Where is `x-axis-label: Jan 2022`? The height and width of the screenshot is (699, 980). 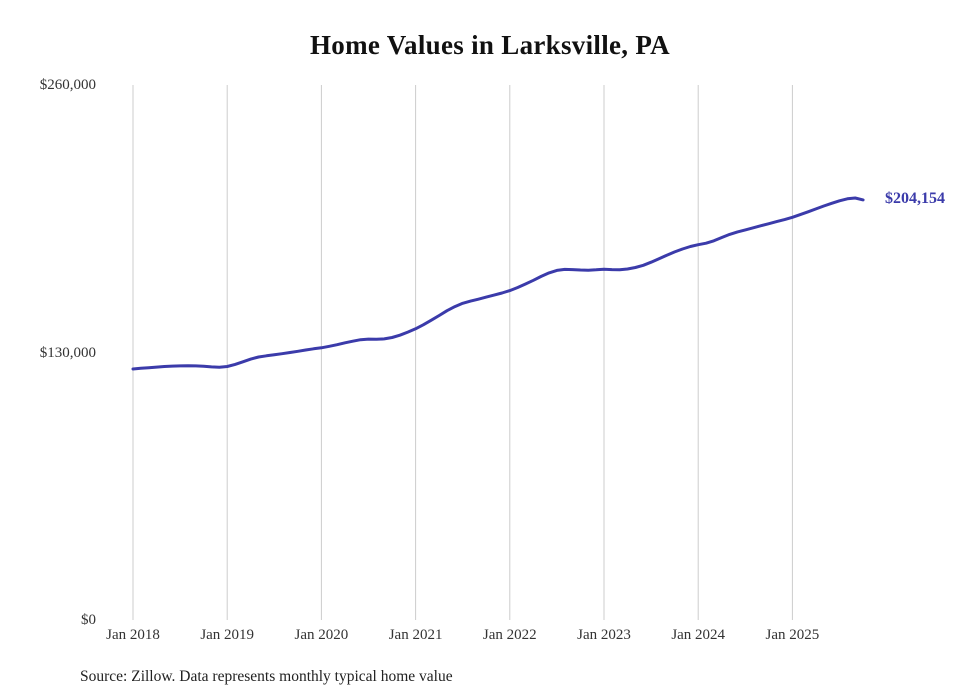
x-axis-label: Jan 2022 is located at coordinates (509, 635).